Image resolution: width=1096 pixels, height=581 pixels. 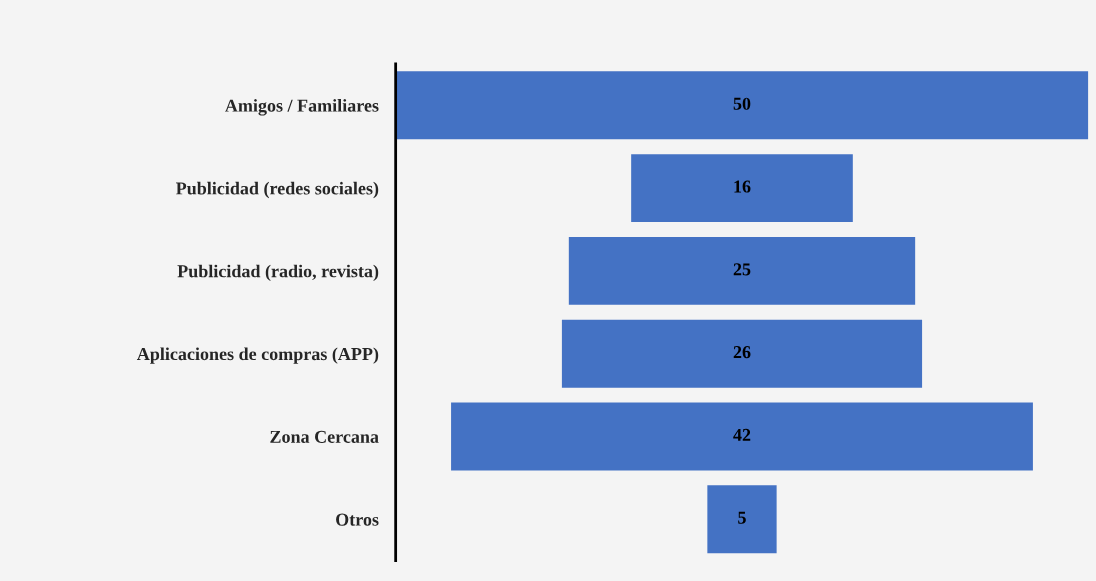 I want to click on data-label: 42, so click(x=742, y=434).